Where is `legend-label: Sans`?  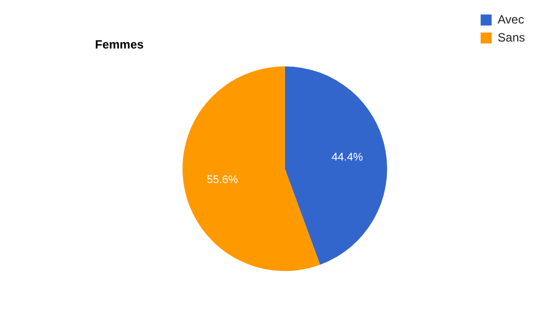
legend-label: Sans is located at coordinates (512, 37).